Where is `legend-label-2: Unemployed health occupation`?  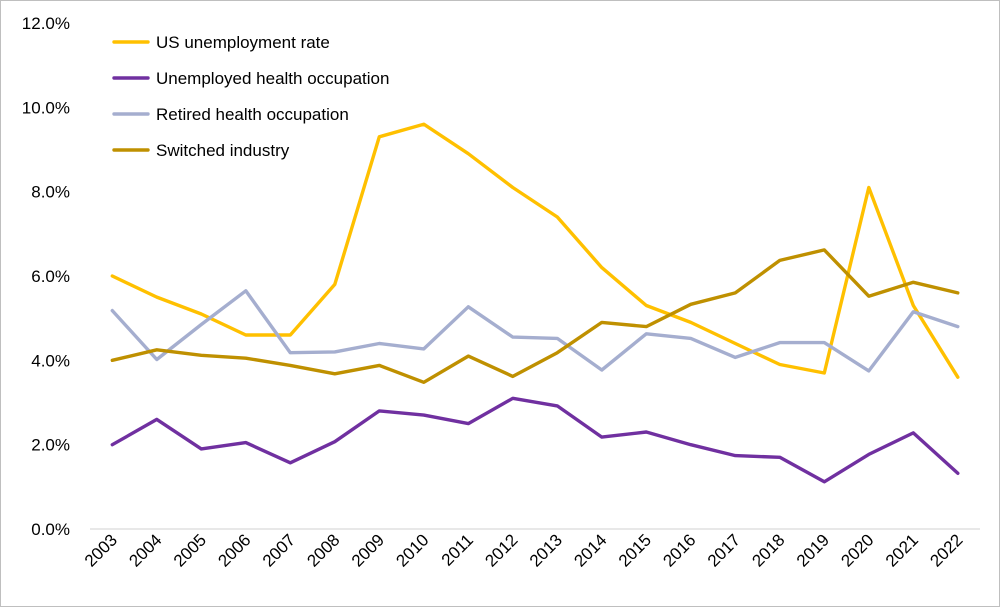
legend-label-2: Unemployed health occupation is located at coordinates (272, 78).